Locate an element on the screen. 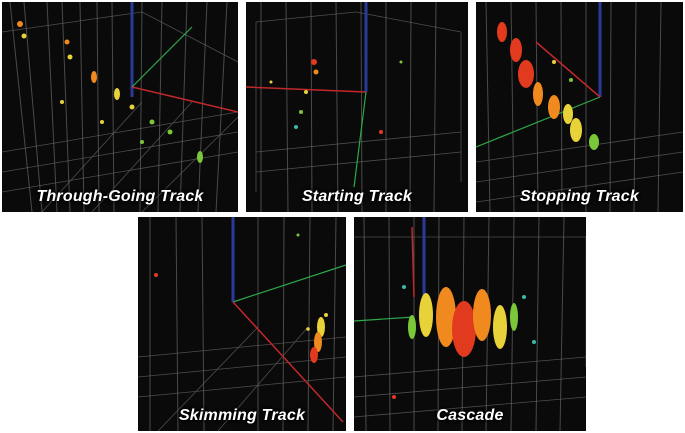 The width and height of the screenshot is (685, 433). caption-skimming-track: Skimming Track is located at coordinates (242, 415).